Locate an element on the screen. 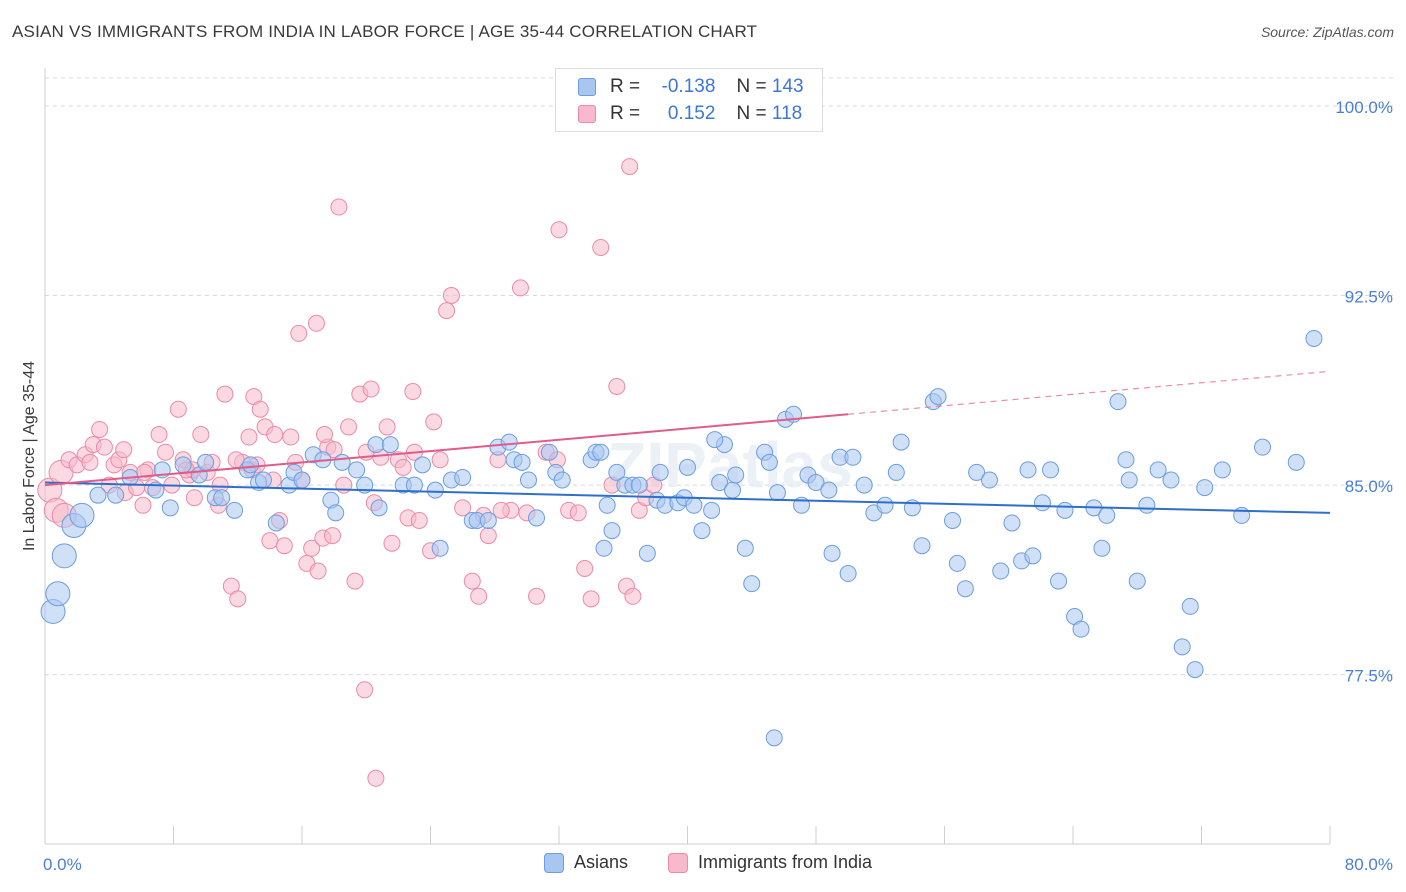 Image resolution: width=1406 pixels, height=892 pixels. stats-row-asians: R = -0.138 N = 143 is located at coordinates (691, 87).